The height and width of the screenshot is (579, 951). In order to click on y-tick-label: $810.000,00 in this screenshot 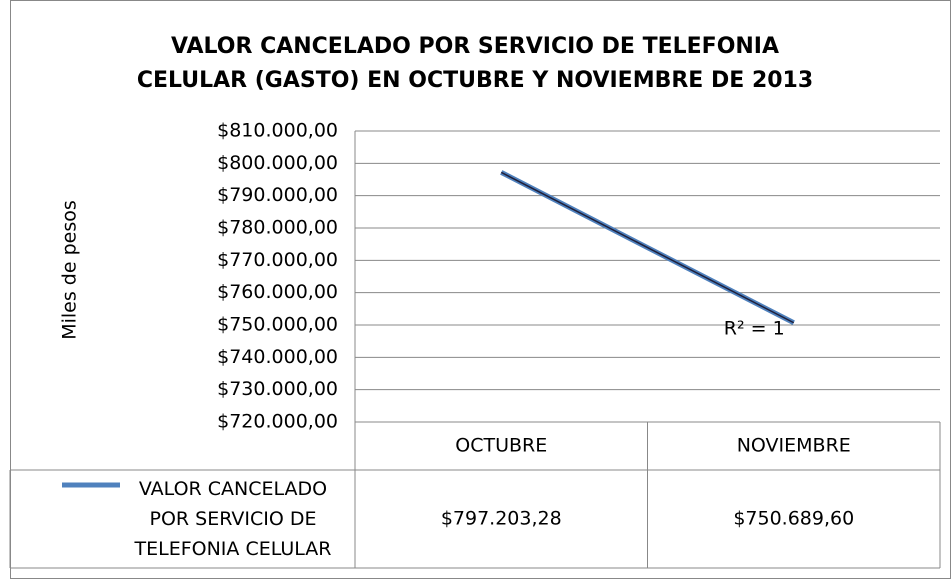, I will do `click(277, 131)`.